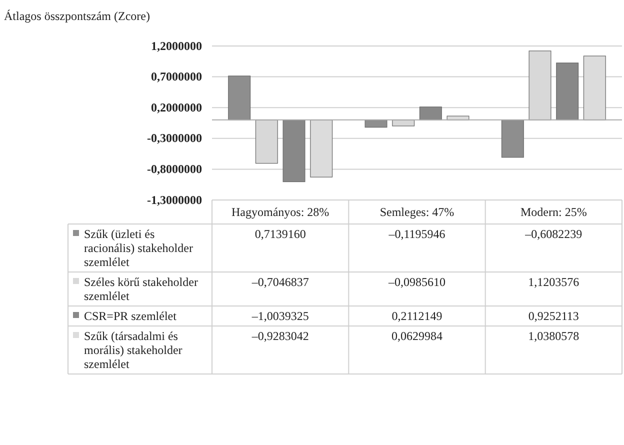 Image resolution: width=624 pixels, height=445 pixels. Describe the element at coordinates (417, 282) in the screenshot. I see `data-label: –0,0985610` at that location.